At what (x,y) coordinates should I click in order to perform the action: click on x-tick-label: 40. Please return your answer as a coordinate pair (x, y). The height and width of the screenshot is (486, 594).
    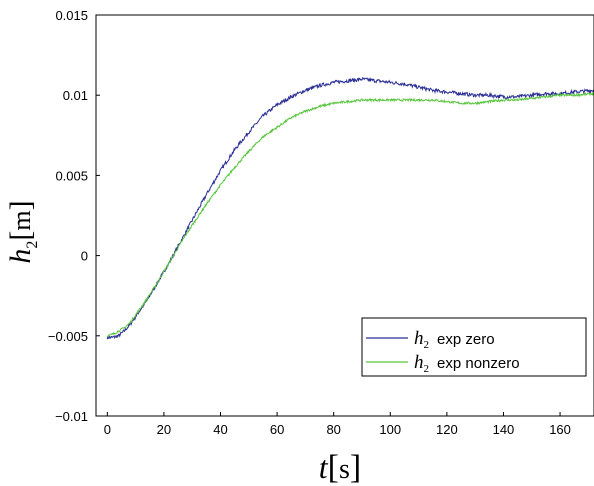
    Looking at the image, I should click on (220, 429).